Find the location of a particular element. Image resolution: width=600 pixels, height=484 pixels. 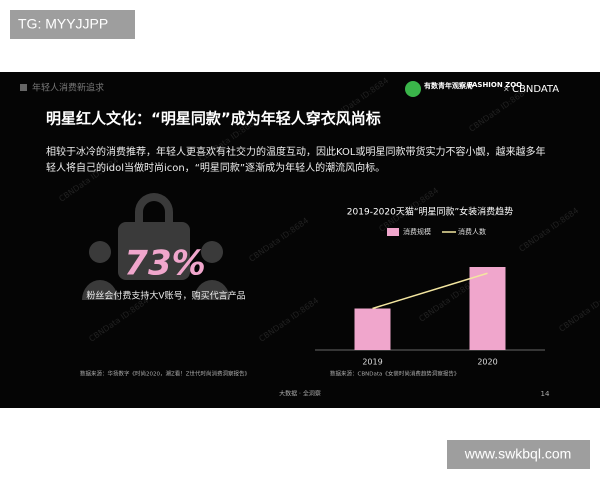

footer: 大数据 · 全洞察 is located at coordinates (300, 394).